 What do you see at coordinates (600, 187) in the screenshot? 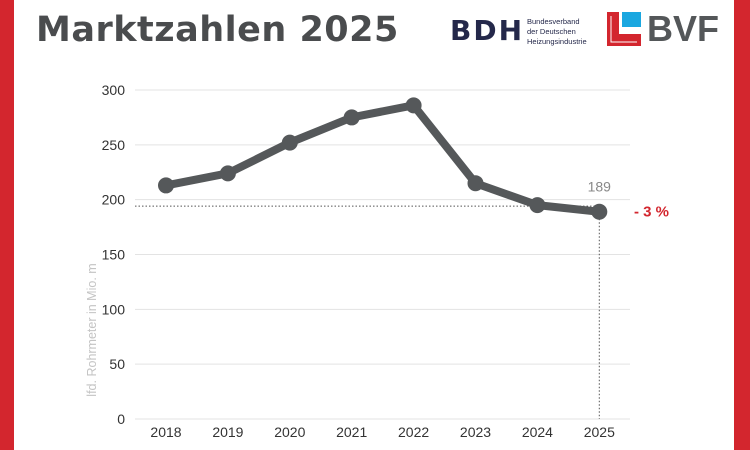
I see `last-value-label: 189` at bounding box center [600, 187].